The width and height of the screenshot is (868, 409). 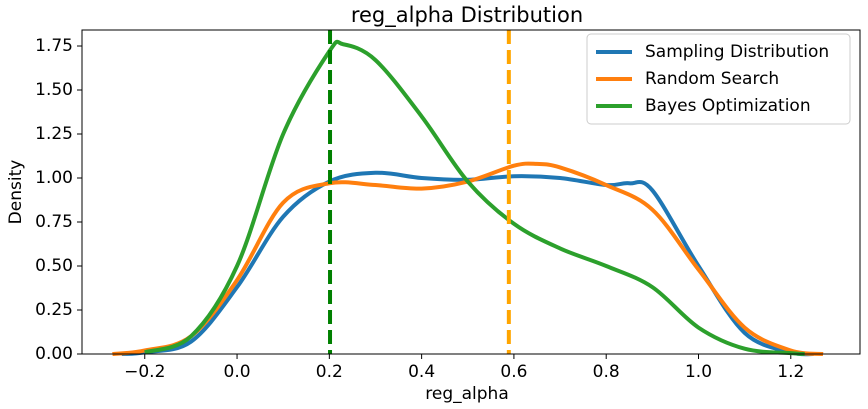 What do you see at coordinates (237, 372) in the screenshot?
I see `x-tick-label: 0.0` at bounding box center [237, 372].